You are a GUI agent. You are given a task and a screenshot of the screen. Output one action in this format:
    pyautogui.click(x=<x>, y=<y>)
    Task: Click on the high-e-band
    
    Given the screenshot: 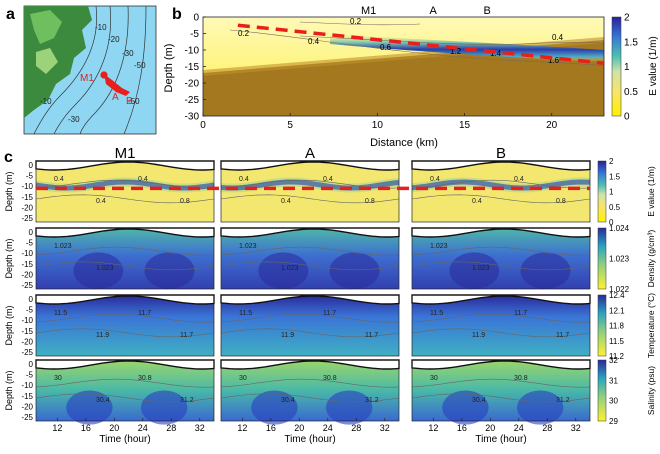 What is the action you would take?
    pyautogui.click(x=501, y=185)
    